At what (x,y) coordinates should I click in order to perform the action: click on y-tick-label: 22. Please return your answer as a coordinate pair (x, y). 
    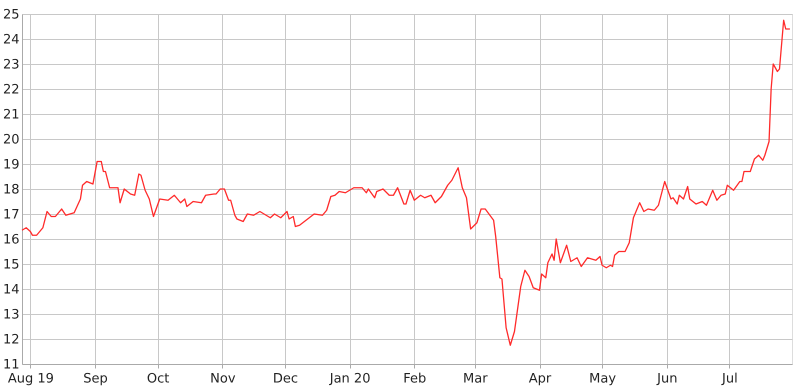
    Looking at the image, I should click on (11, 90).